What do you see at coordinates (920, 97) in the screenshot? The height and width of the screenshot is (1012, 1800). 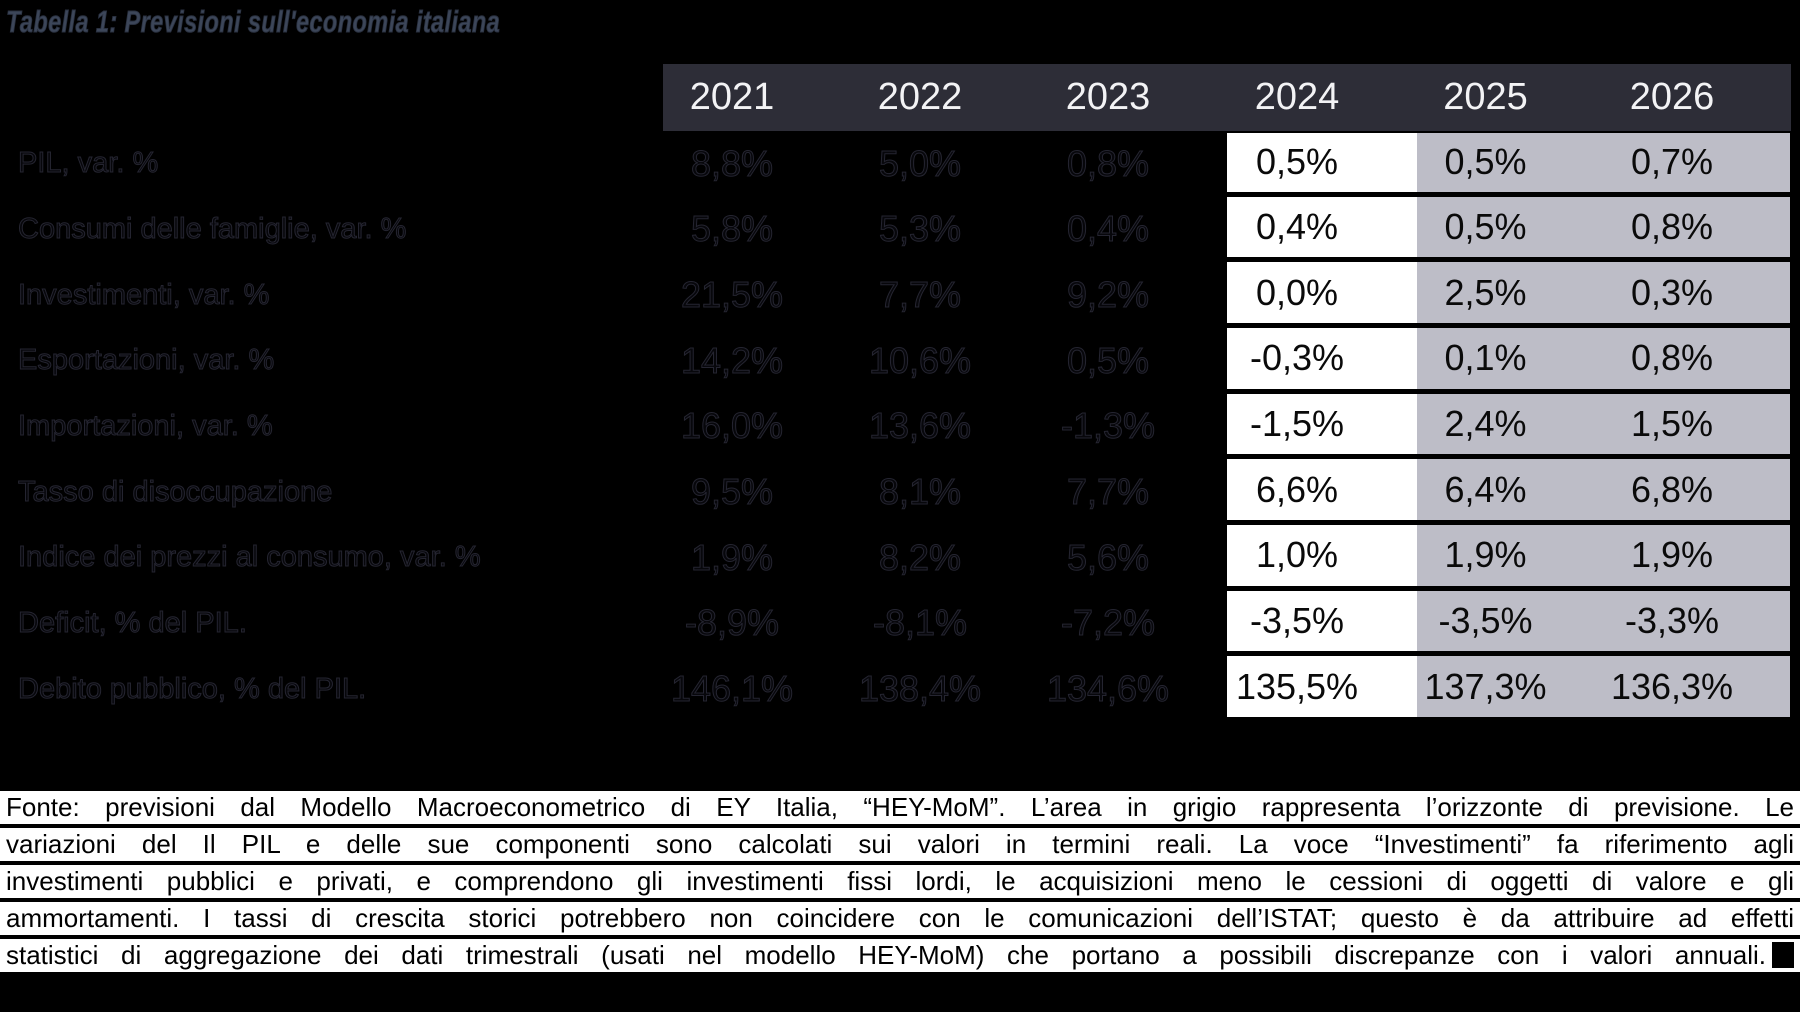 I see `year-header-2022: 2022` at bounding box center [920, 97].